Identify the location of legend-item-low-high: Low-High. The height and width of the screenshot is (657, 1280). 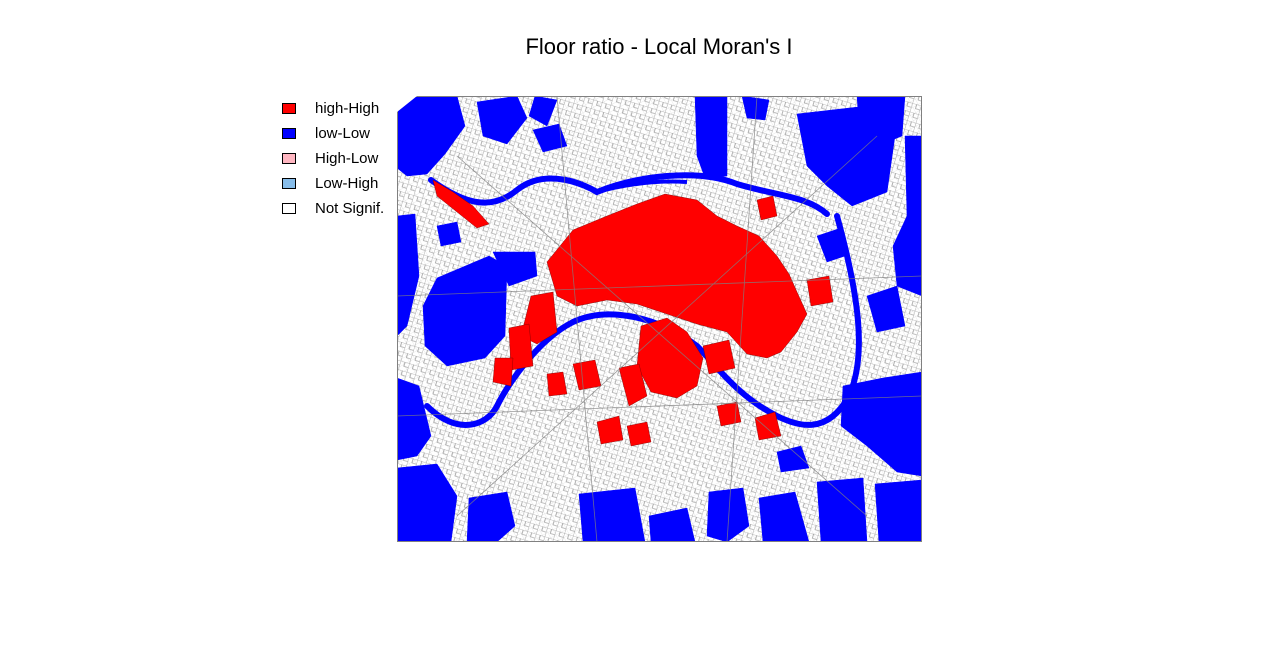
(333, 183).